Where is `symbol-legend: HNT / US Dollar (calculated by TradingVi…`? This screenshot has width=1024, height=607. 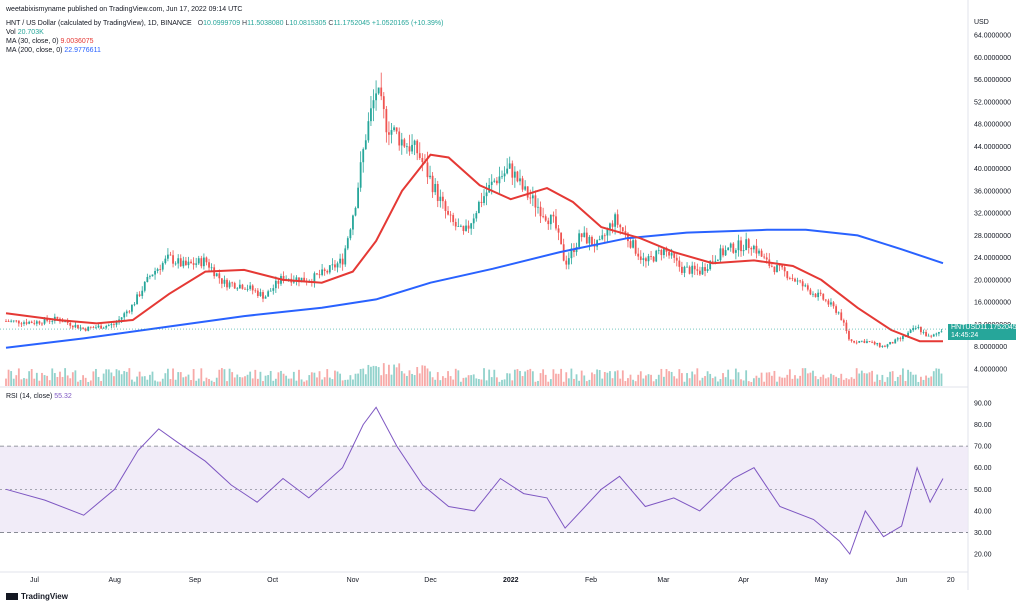
symbol-legend: HNT / US Dollar (calculated by TradingVi… is located at coordinates (224, 23).